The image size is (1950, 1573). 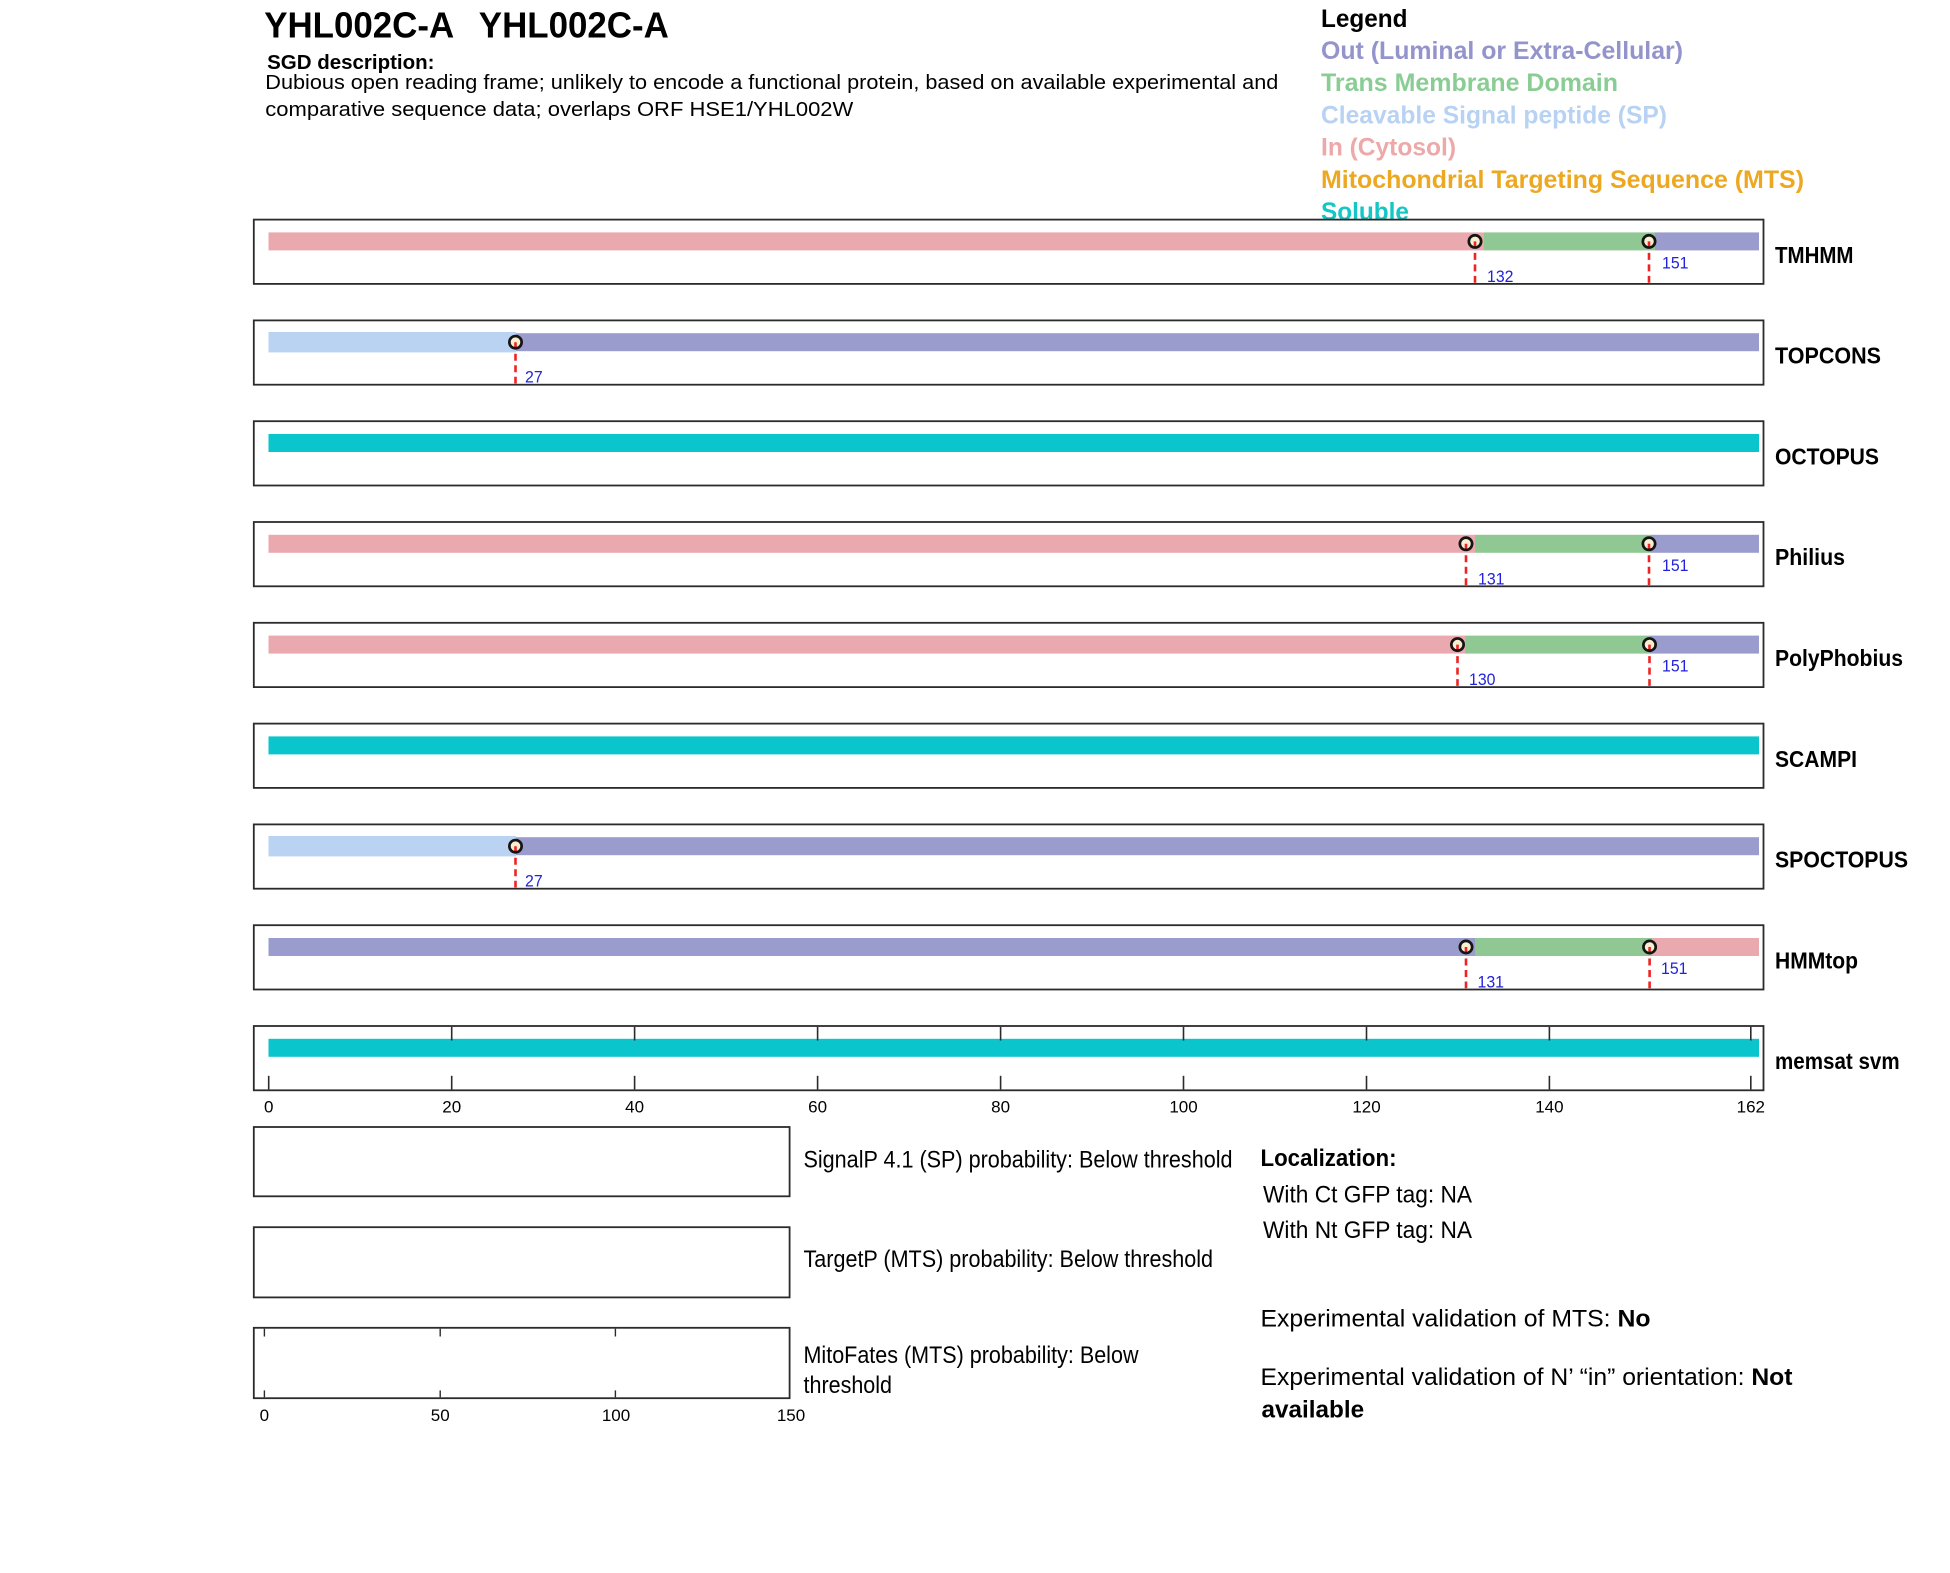 What do you see at coordinates (440, 1415) in the screenshot?
I see `svg-text: 50` at bounding box center [440, 1415].